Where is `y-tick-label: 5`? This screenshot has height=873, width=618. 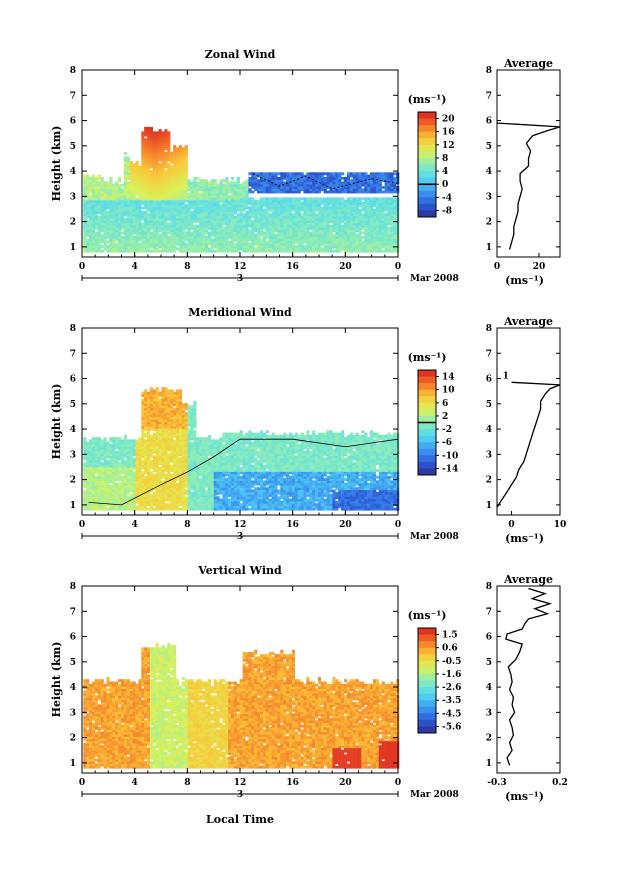
y-tick-label: 5 is located at coordinates (73, 147).